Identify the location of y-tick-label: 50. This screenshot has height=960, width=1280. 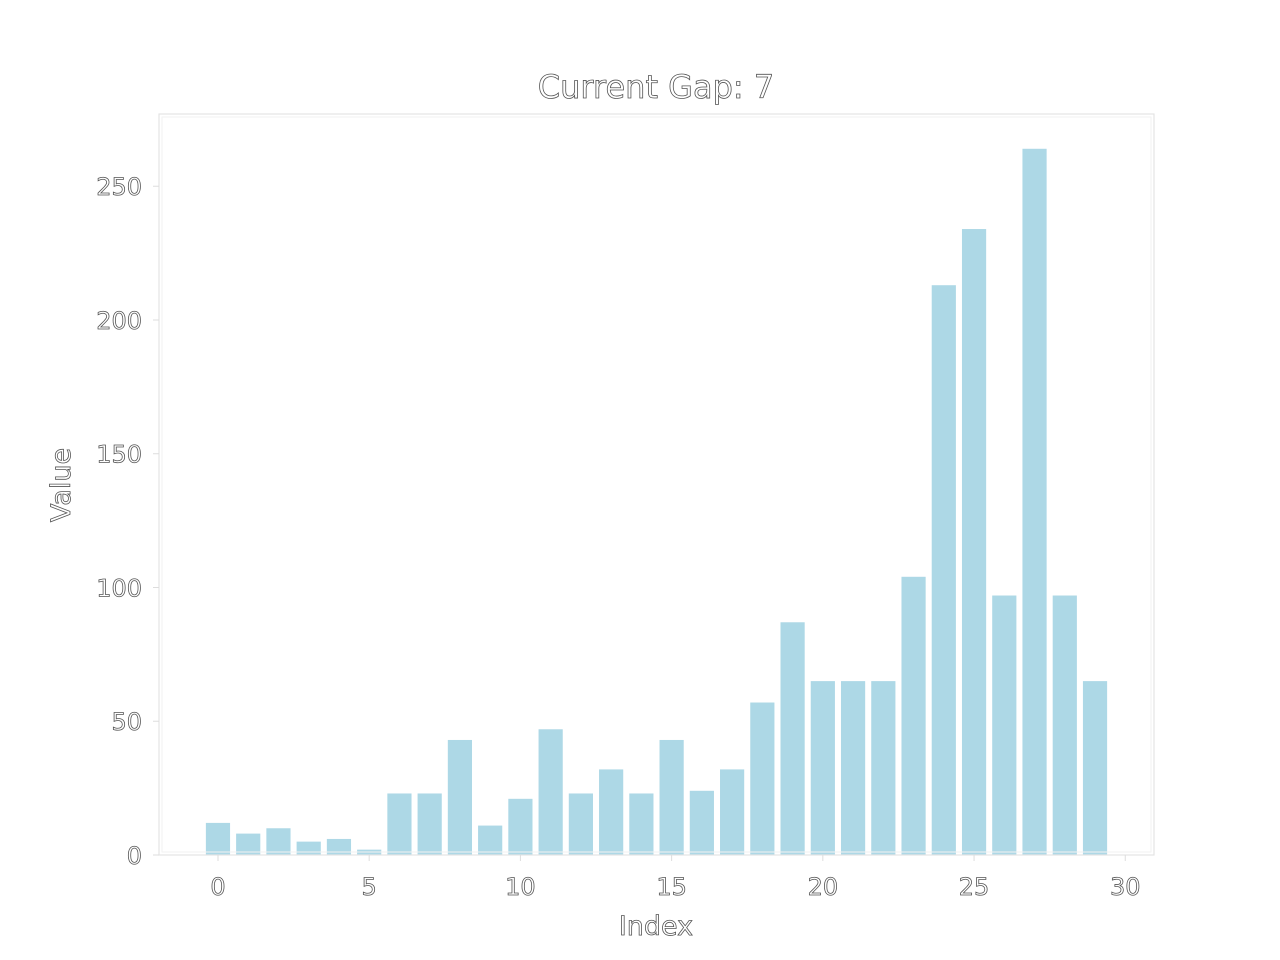
(126, 722).